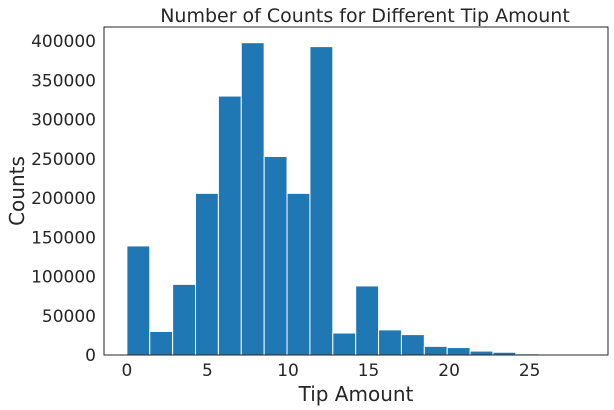 This screenshot has width=614, height=410. Describe the element at coordinates (288, 371) in the screenshot. I see `x-tick-label: 10` at that location.